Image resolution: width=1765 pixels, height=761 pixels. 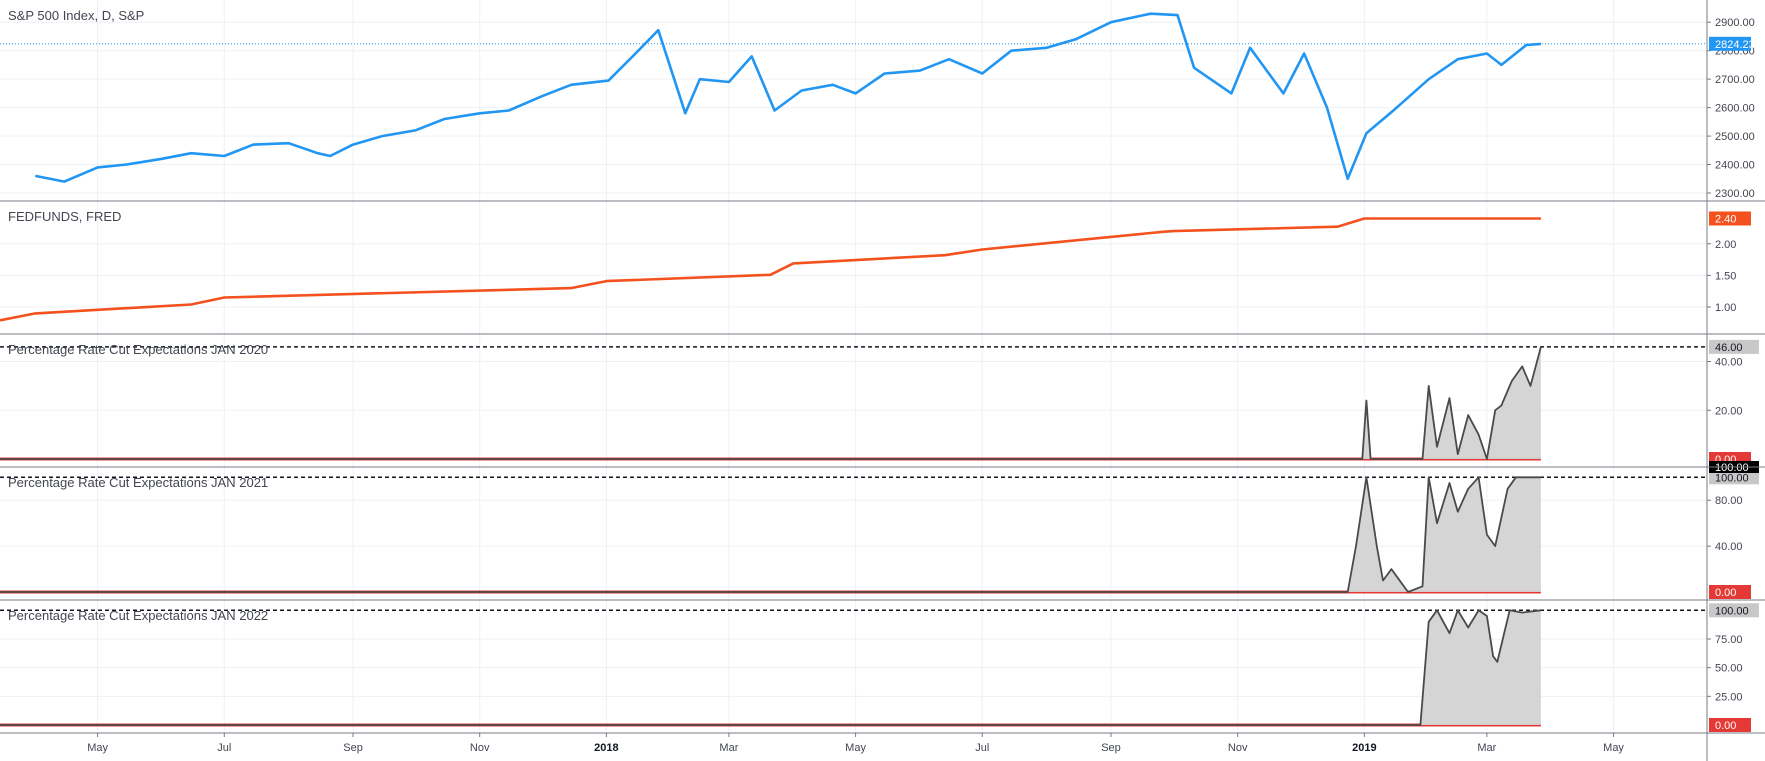 I want to click on series-area-fill, so click(x=770, y=534).